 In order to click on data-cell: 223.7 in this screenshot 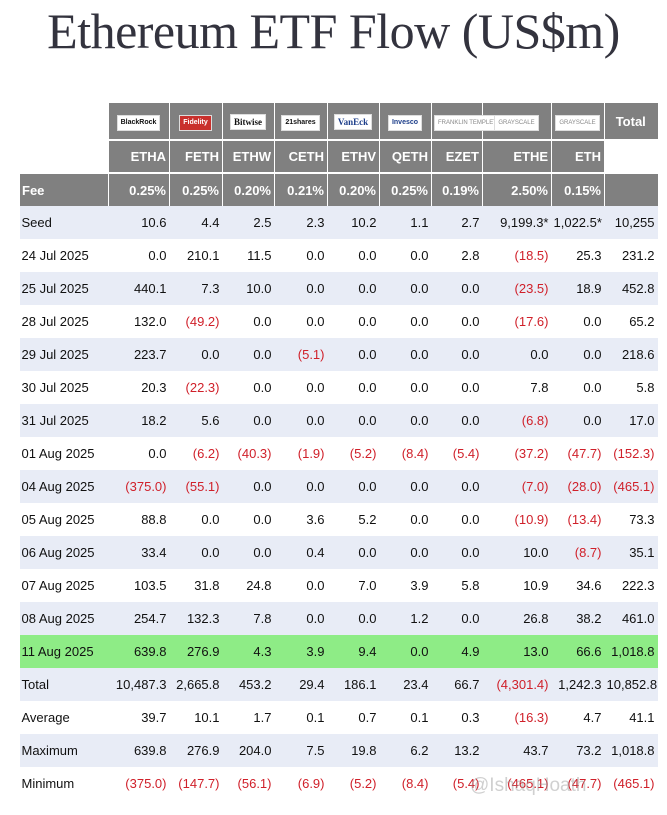, I will do `click(139, 354)`.